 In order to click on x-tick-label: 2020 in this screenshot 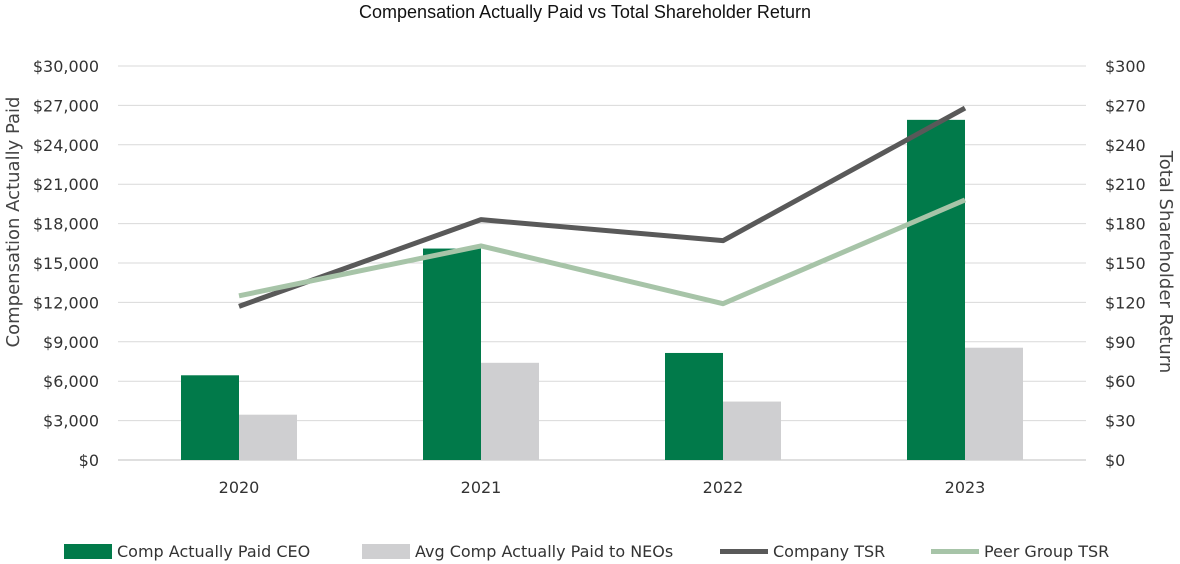, I will do `click(239, 487)`.